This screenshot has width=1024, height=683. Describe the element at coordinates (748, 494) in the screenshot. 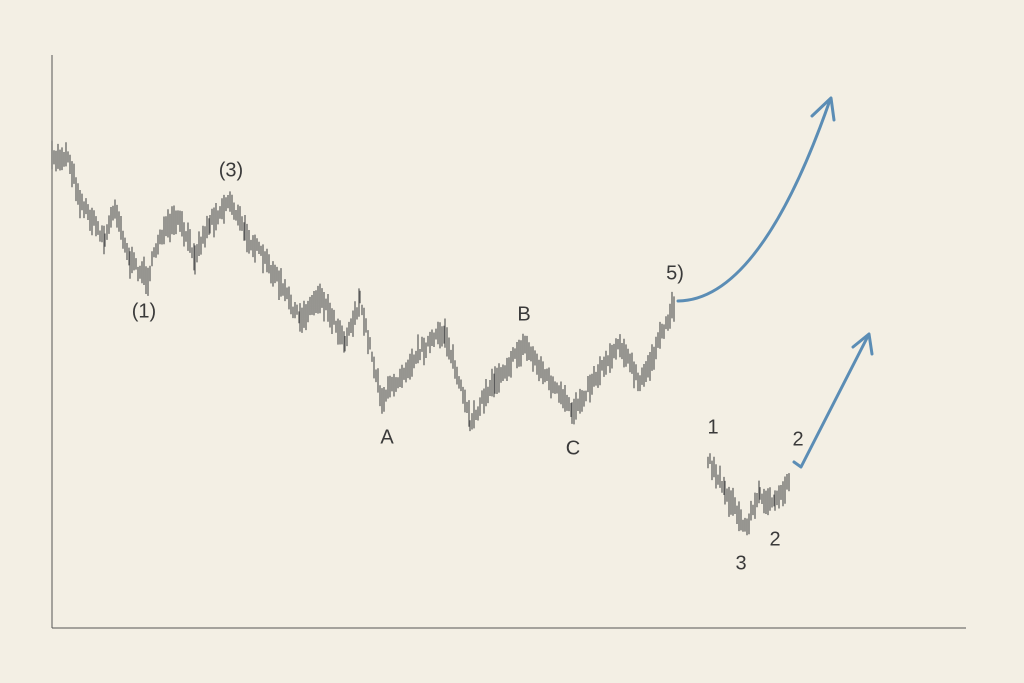

I see `price-bars` at that location.